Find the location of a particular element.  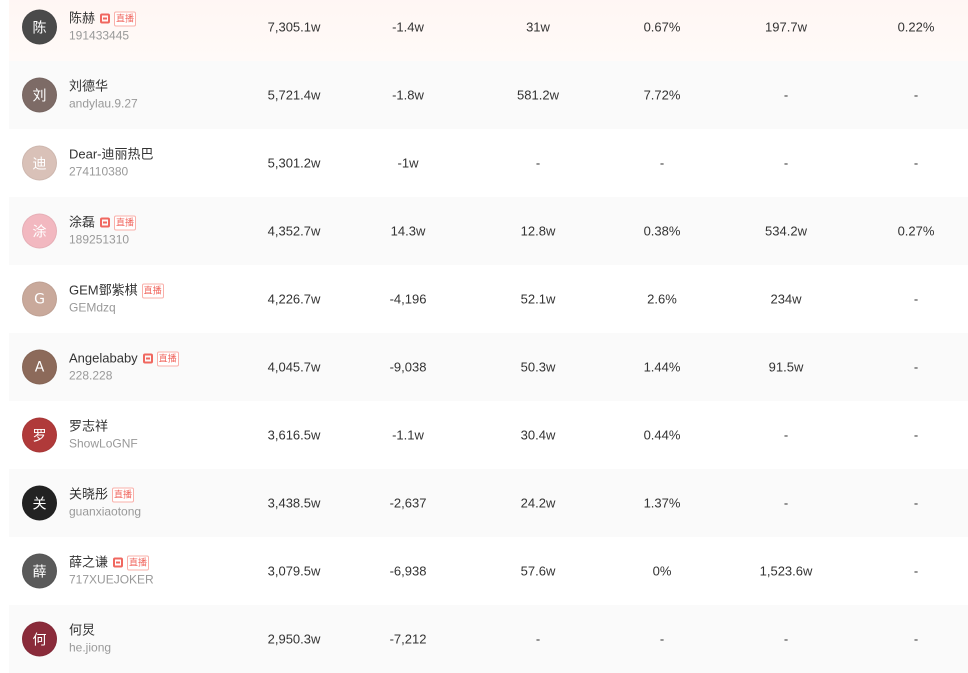

user-info: 关晓彤 直播 guanxiaotong is located at coordinates (105, 503).